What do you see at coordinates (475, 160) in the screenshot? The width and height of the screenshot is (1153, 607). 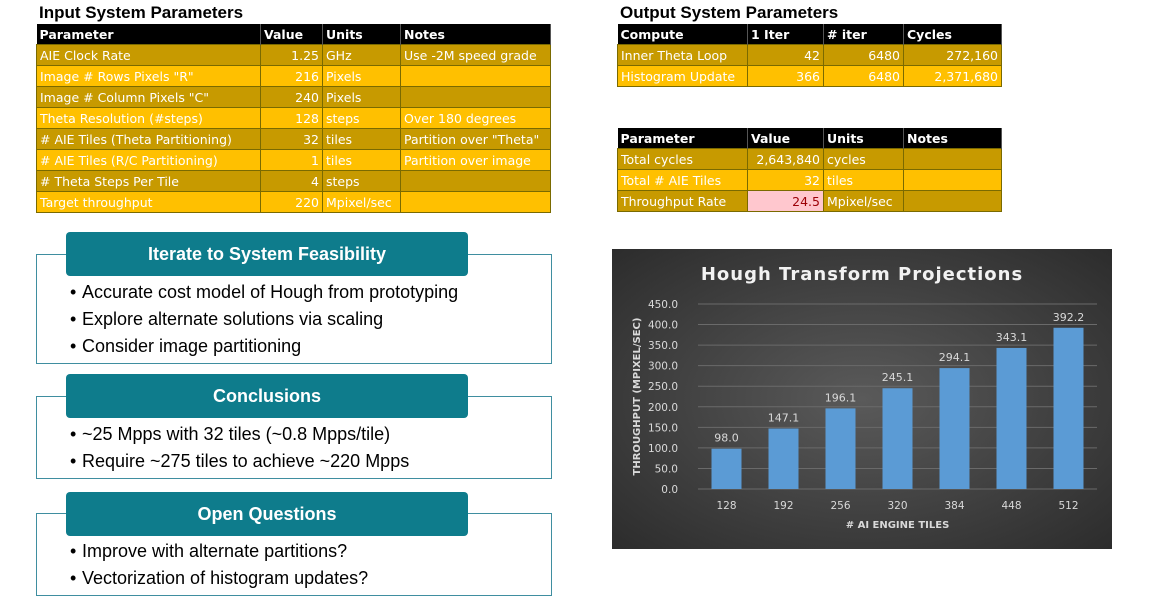 I see `table-cell: Partition over image` at bounding box center [475, 160].